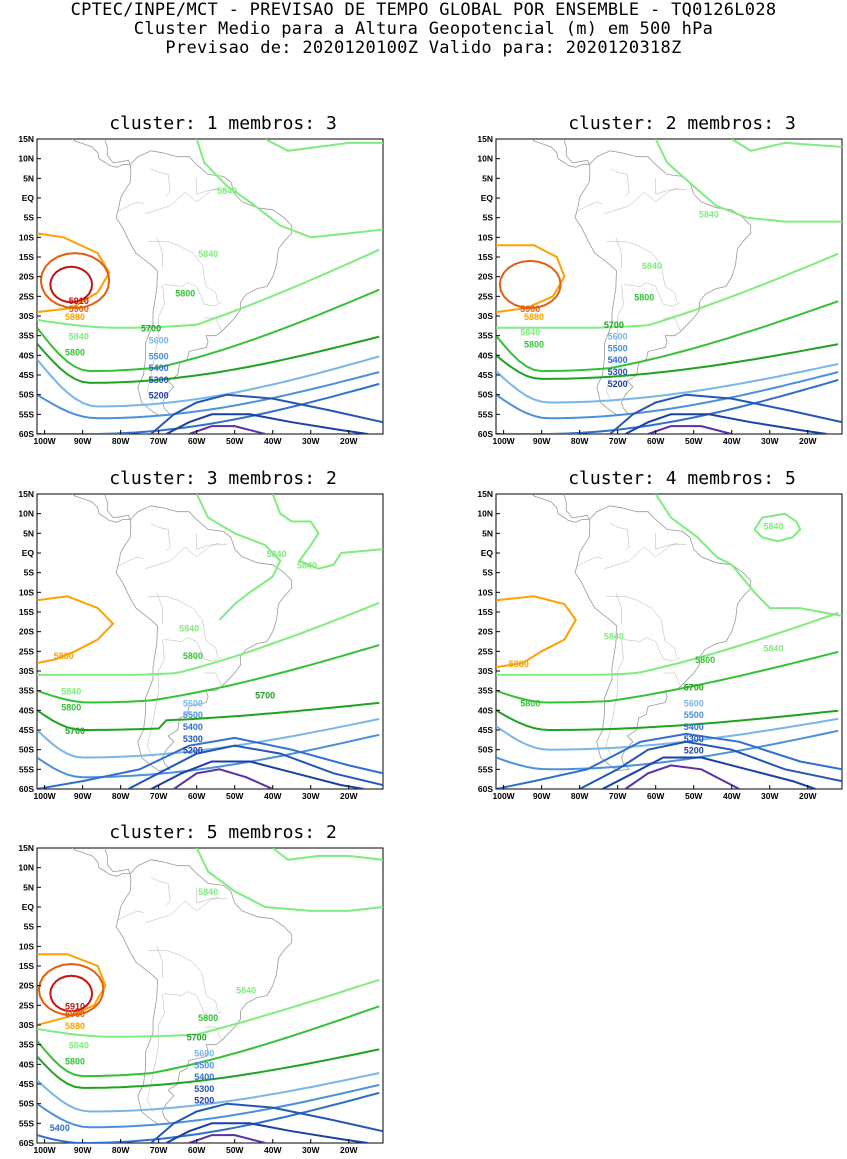 The height and width of the screenshot is (1159, 847). Describe the element at coordinates (75, 1006) in the screenshot. I see `contour-label-5910: 5910` at that location.